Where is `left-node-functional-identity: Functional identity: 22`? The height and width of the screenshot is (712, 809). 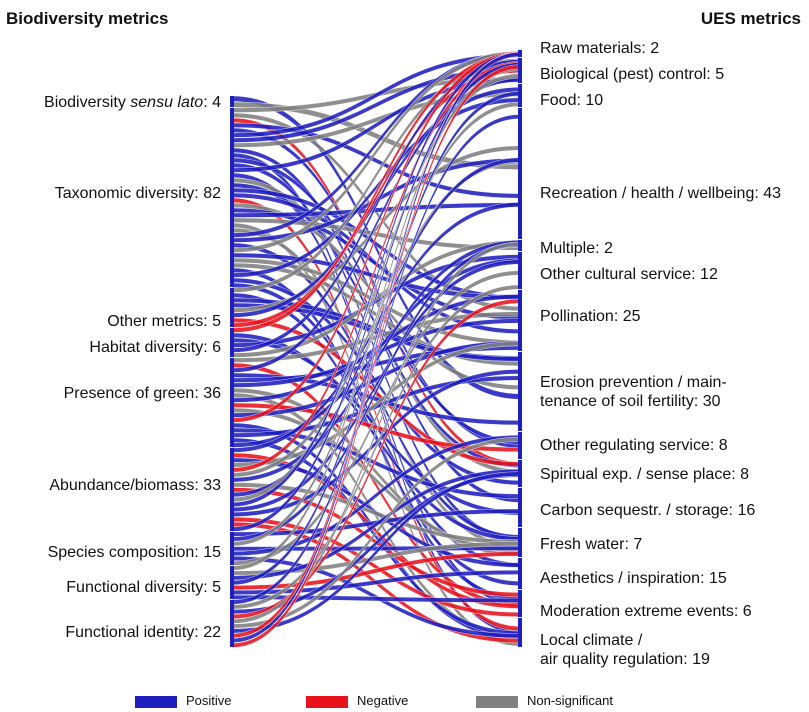
left-node-functional-identity: Functional identity: 22 is located at coordinates (143, 632).